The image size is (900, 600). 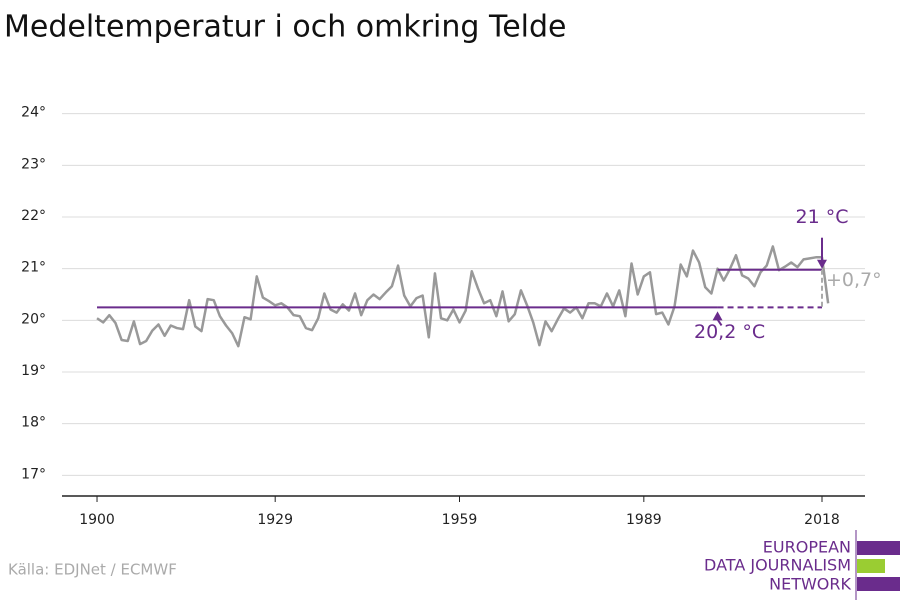 What do you see at coordinates (810, 584) in the screenshot?
I see `logo-text: NETWORK` at bounding box center [810, 584].